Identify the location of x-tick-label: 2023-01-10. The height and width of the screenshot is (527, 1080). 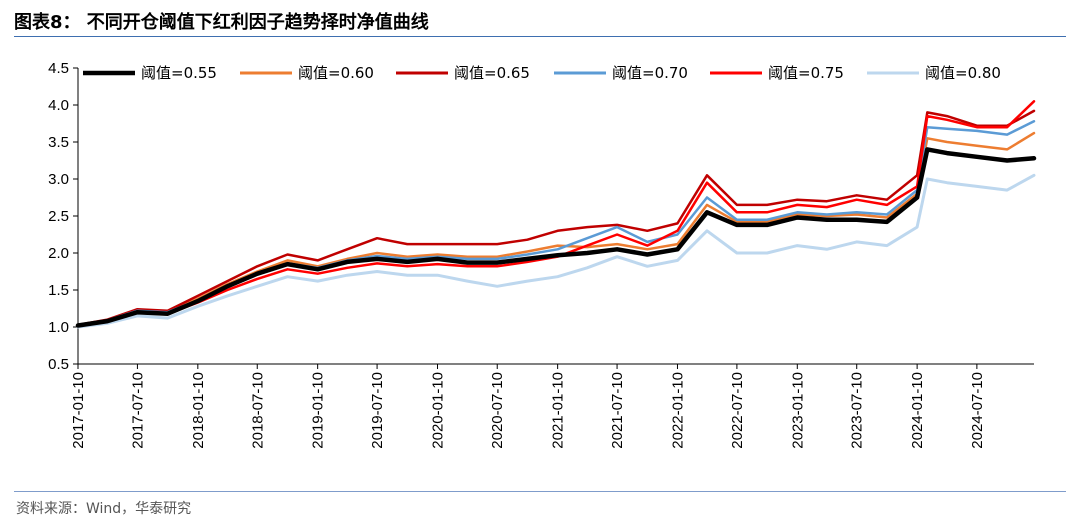
(797, 410).